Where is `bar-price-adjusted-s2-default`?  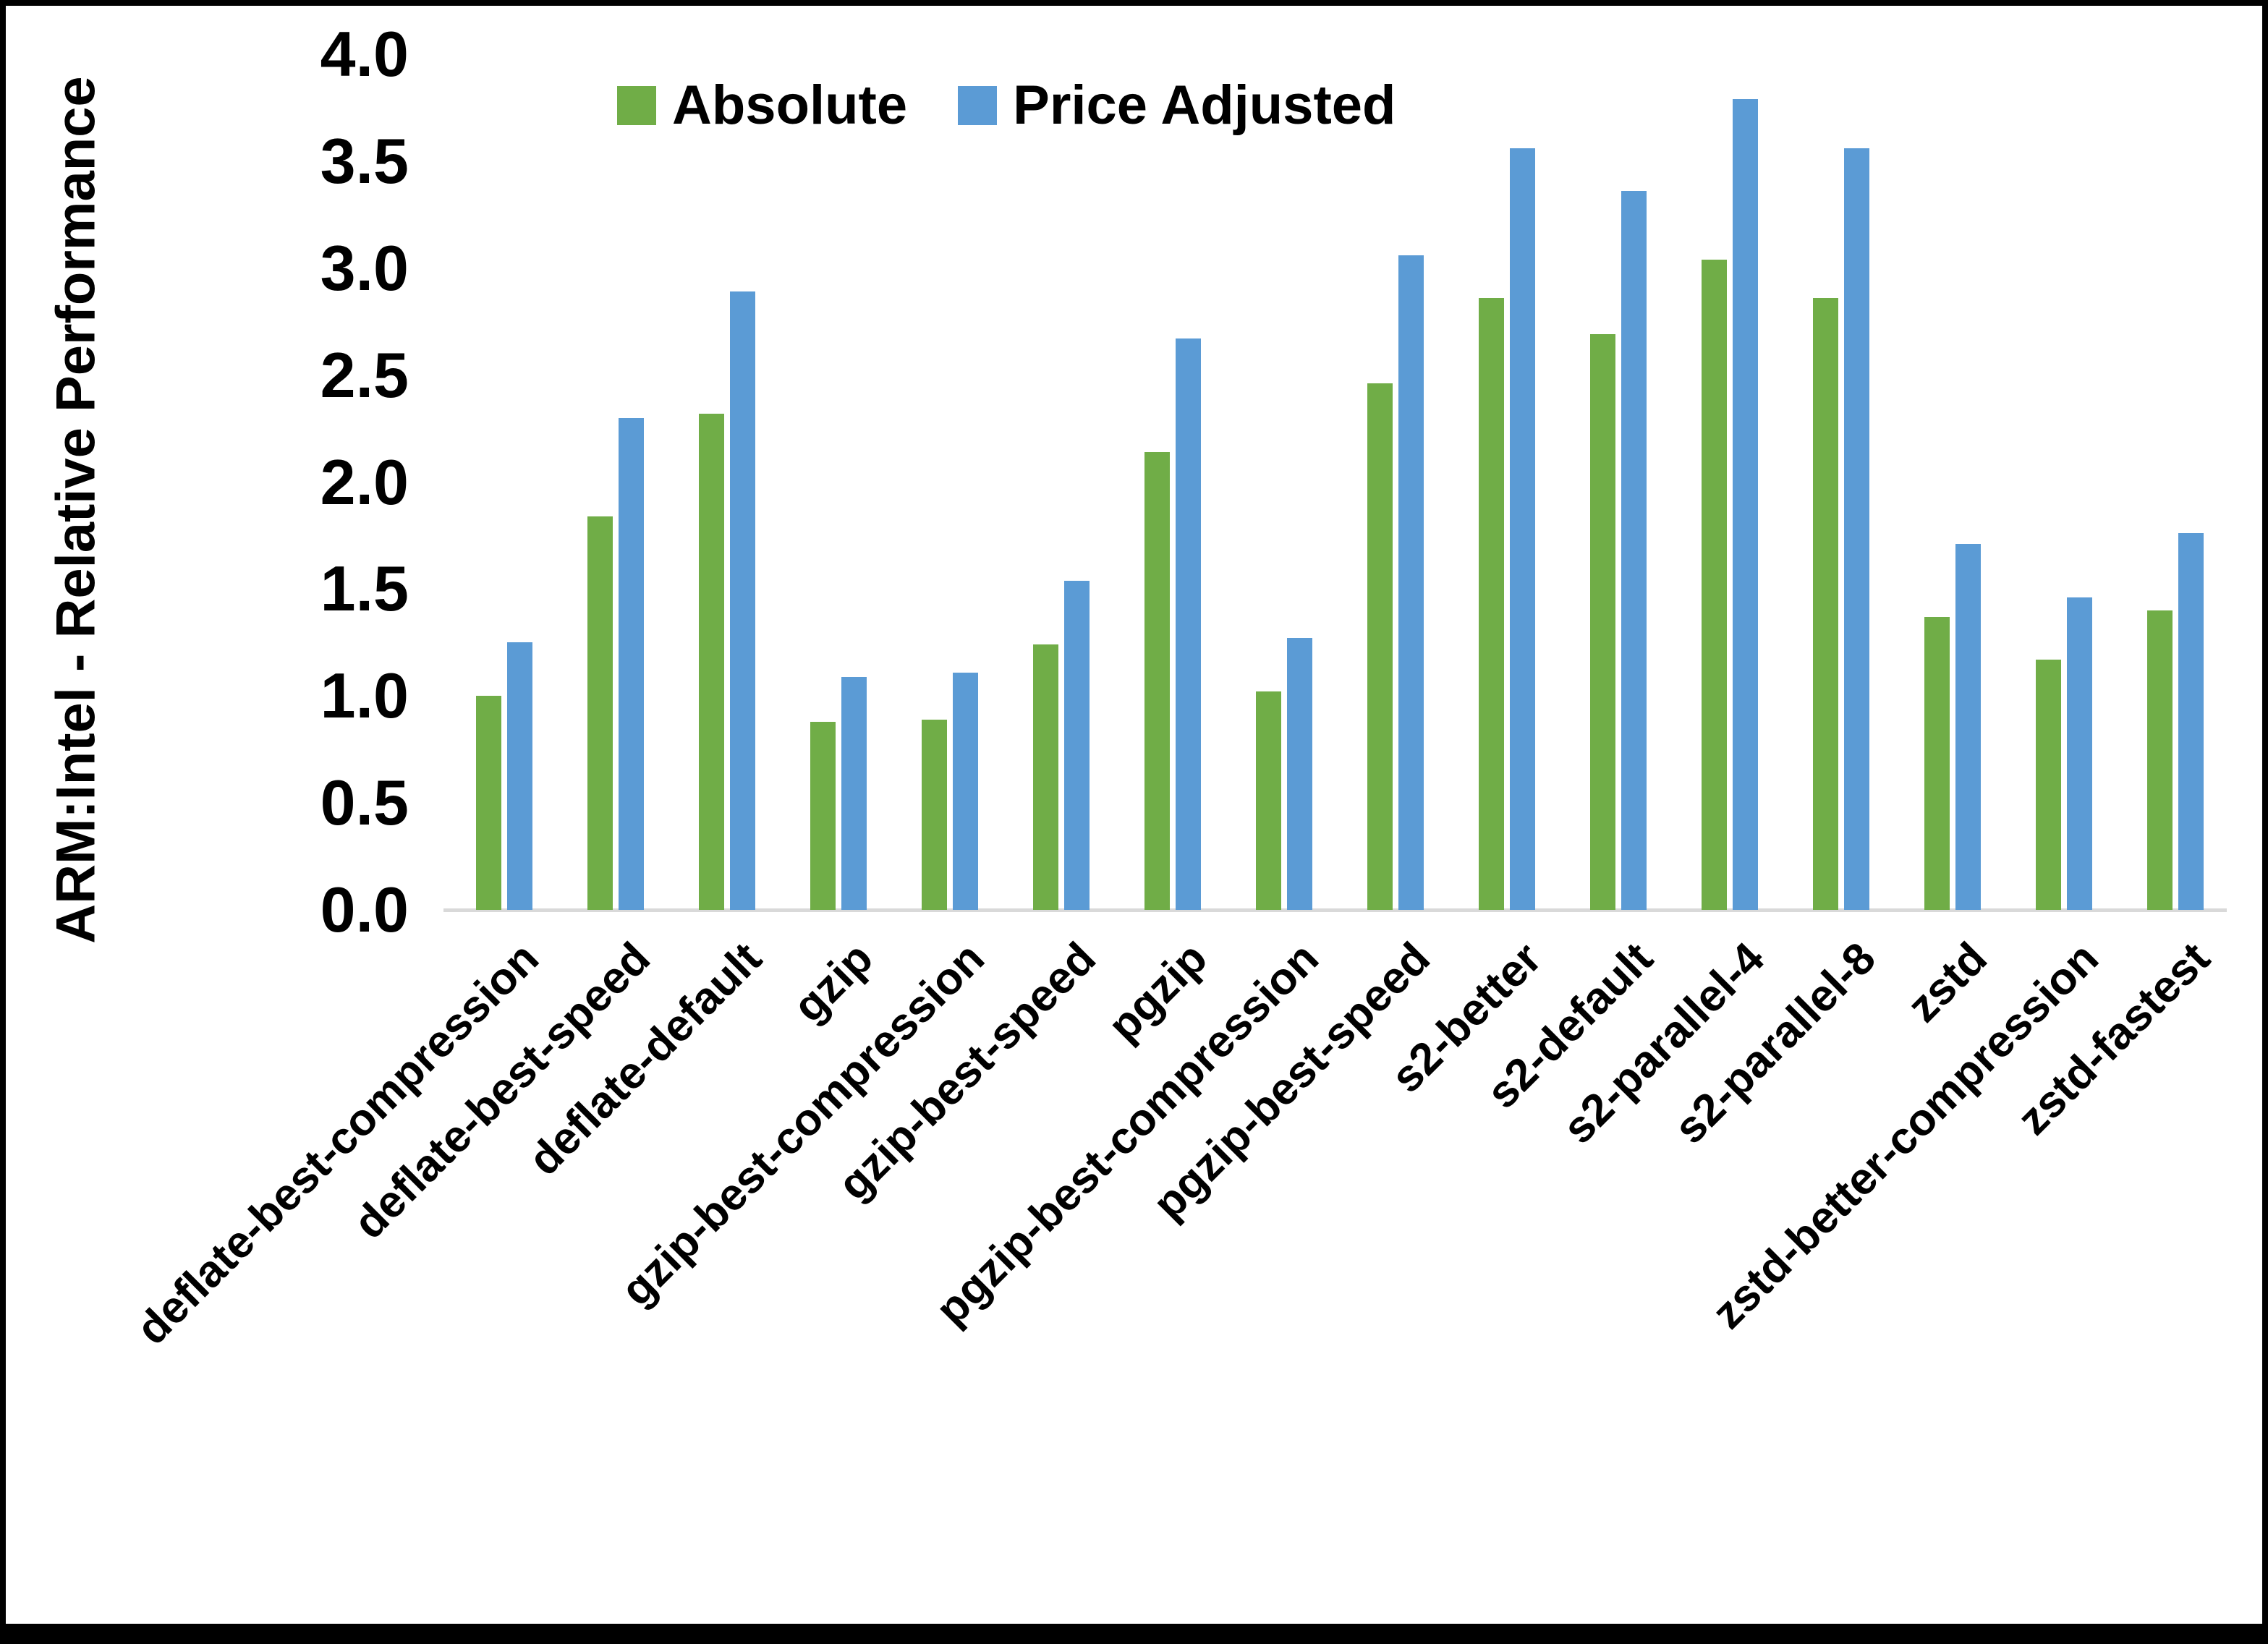 bar-price-adjusted-s2-default is located at coordinates (1634, 550).